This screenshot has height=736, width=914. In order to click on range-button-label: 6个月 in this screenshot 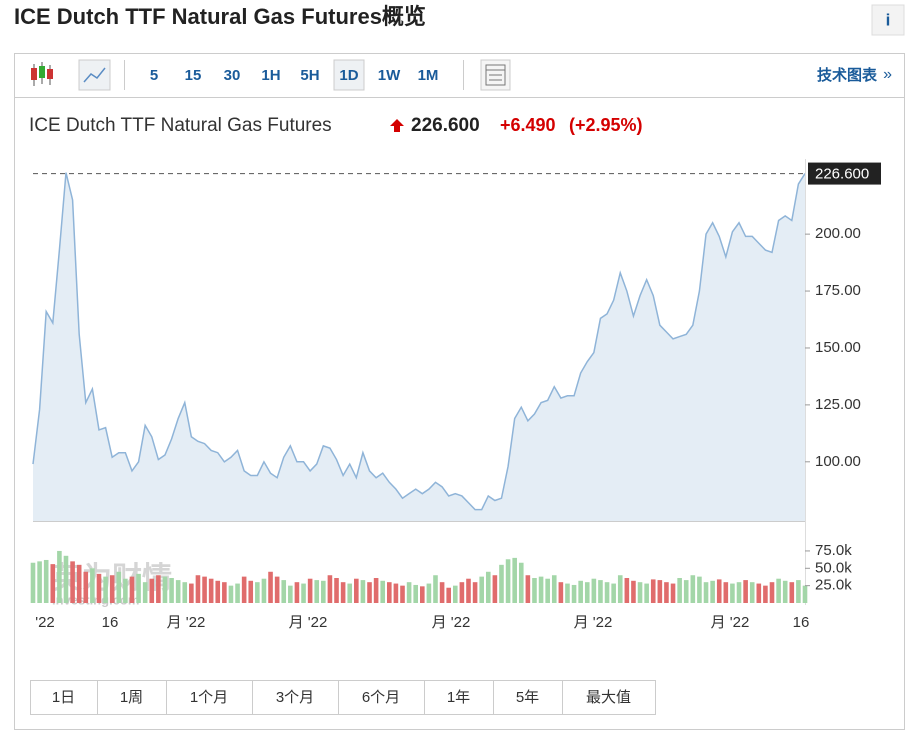, I will do `click(381, 697)`.